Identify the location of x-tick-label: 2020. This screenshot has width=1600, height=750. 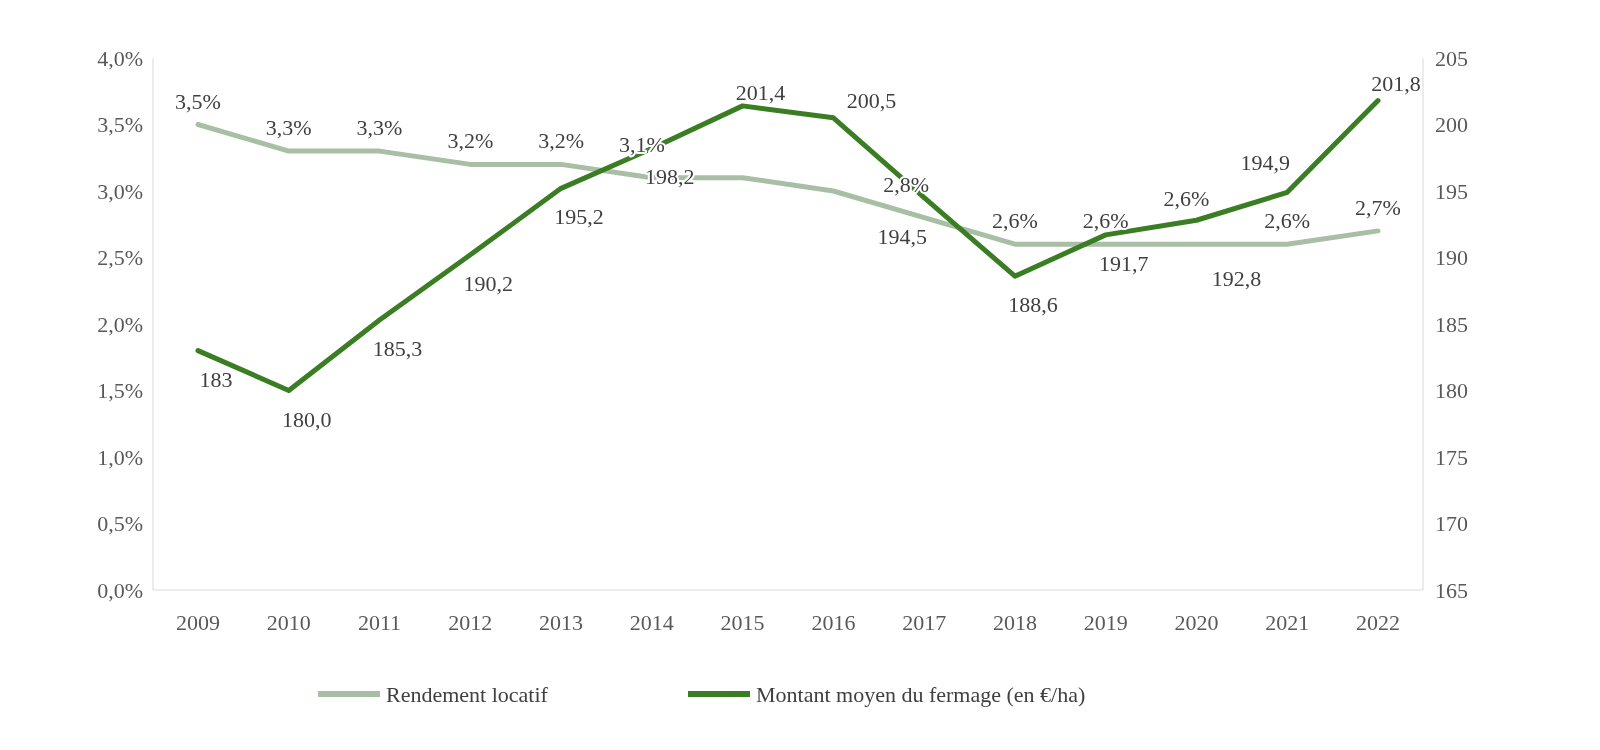
(1196, 622).